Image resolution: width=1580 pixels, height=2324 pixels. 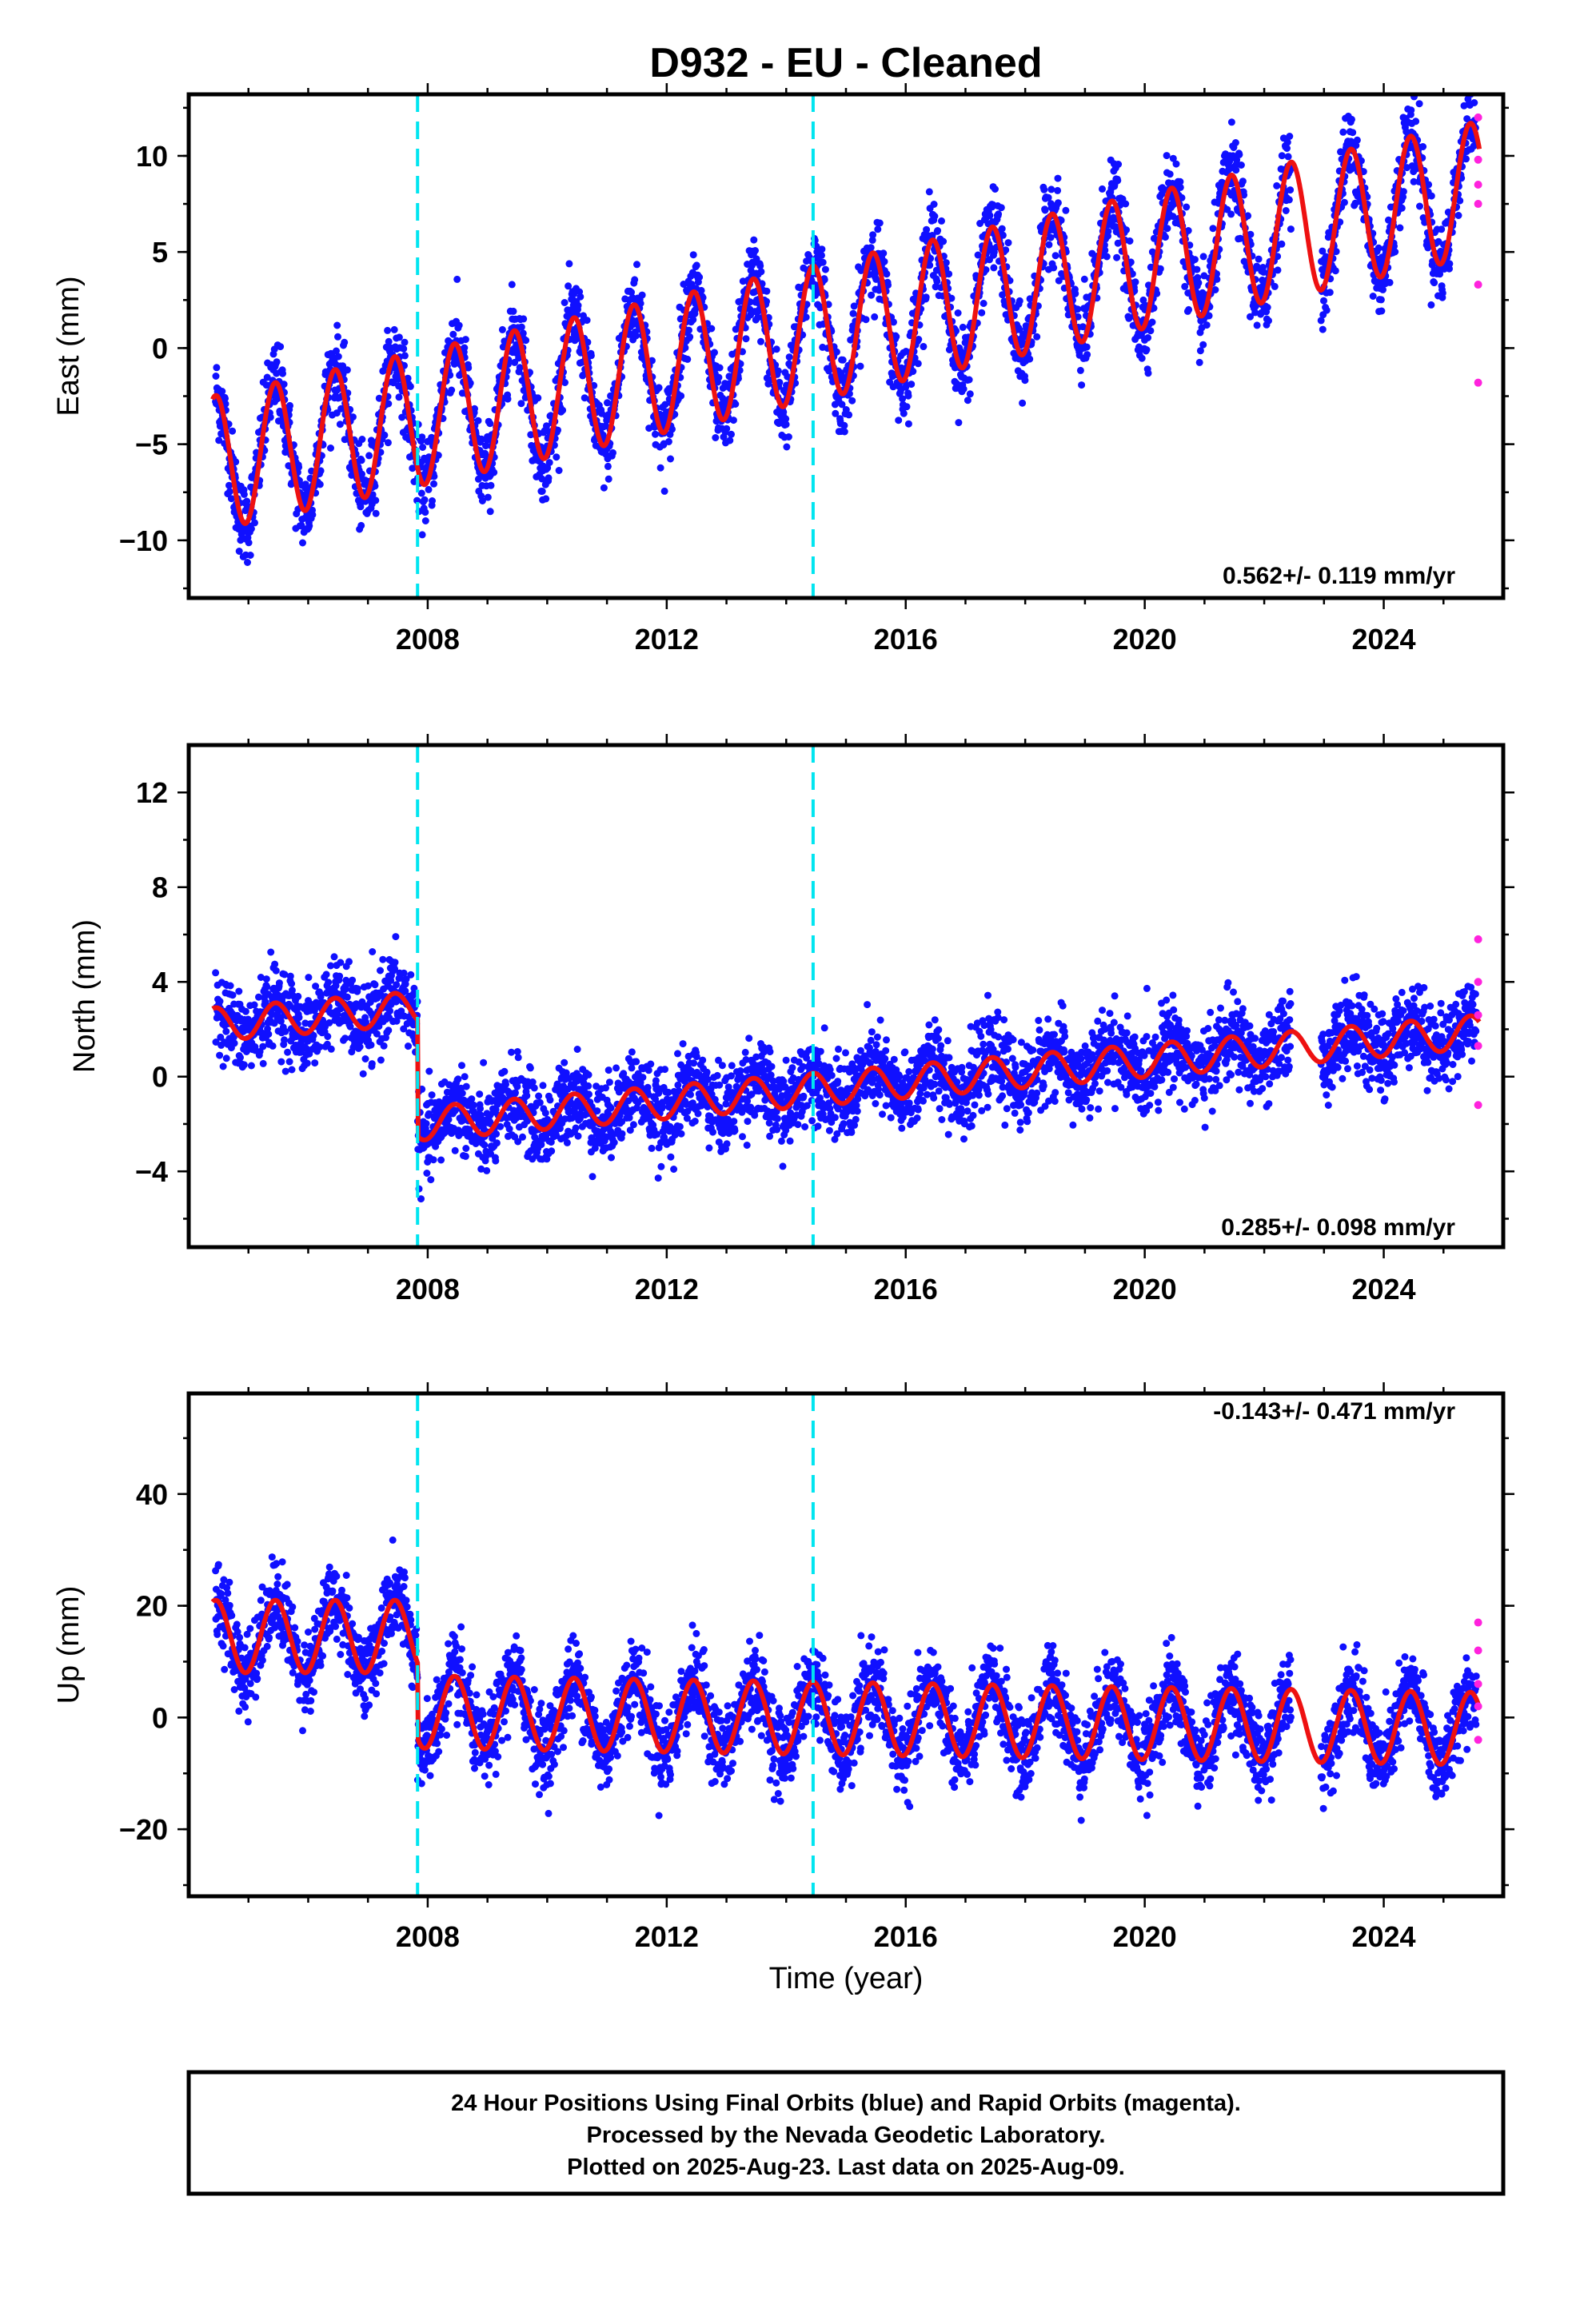 What do you see at coordinates (143, 1829) in the screenshot?
I see `y-tick-label: −20` at bounding box center [143, 1829].